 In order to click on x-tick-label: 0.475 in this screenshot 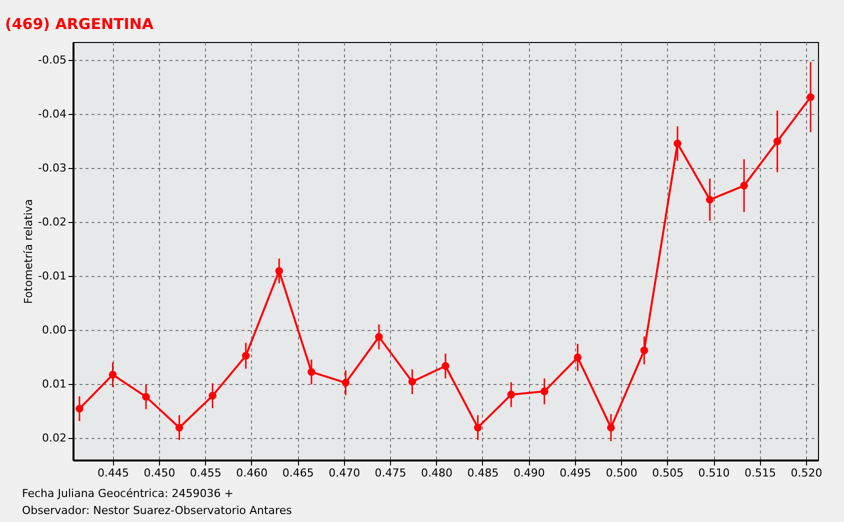, I will do `click(390, 473)`.